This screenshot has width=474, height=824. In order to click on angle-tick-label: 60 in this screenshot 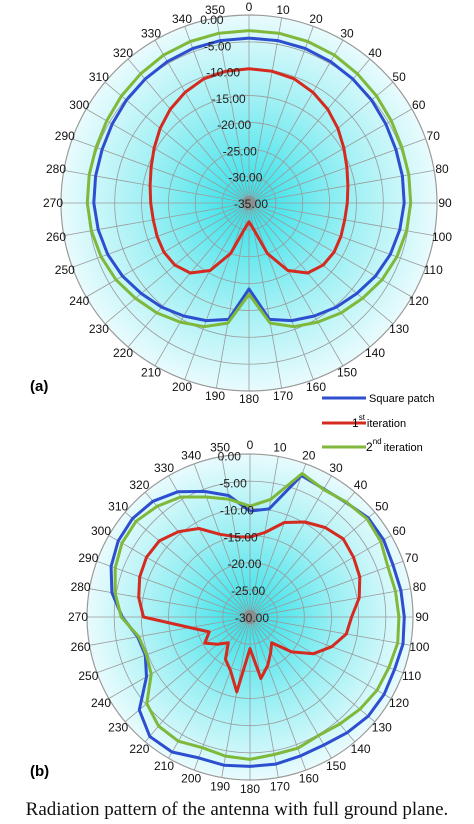, I will do `click(399, 531)`.